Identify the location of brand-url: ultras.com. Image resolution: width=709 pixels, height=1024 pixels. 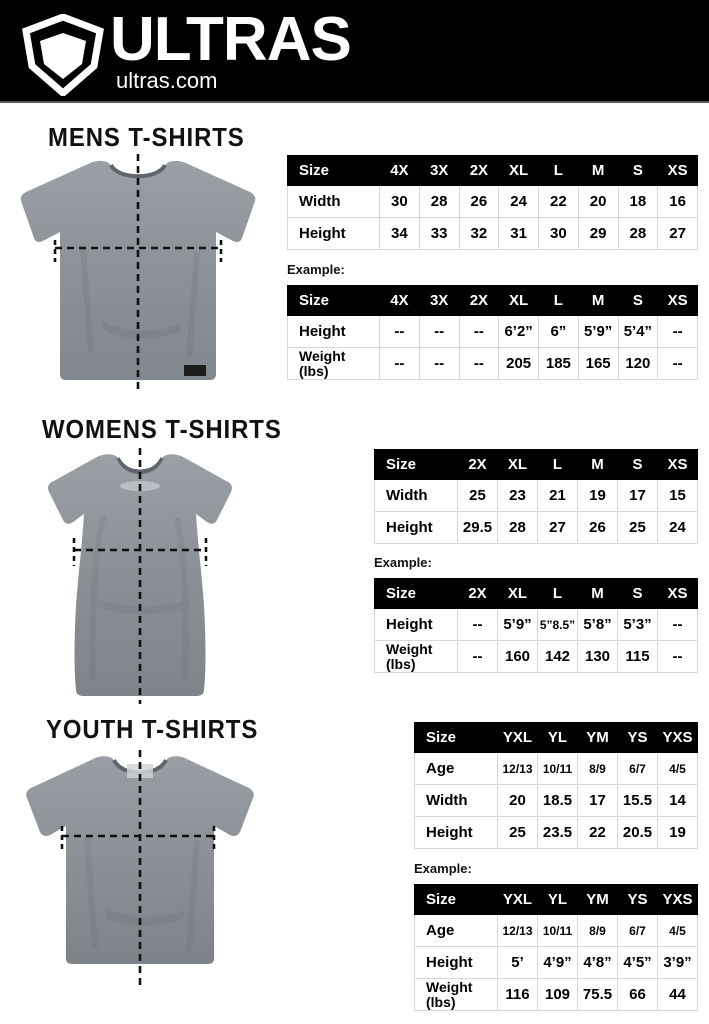
(167, 80).